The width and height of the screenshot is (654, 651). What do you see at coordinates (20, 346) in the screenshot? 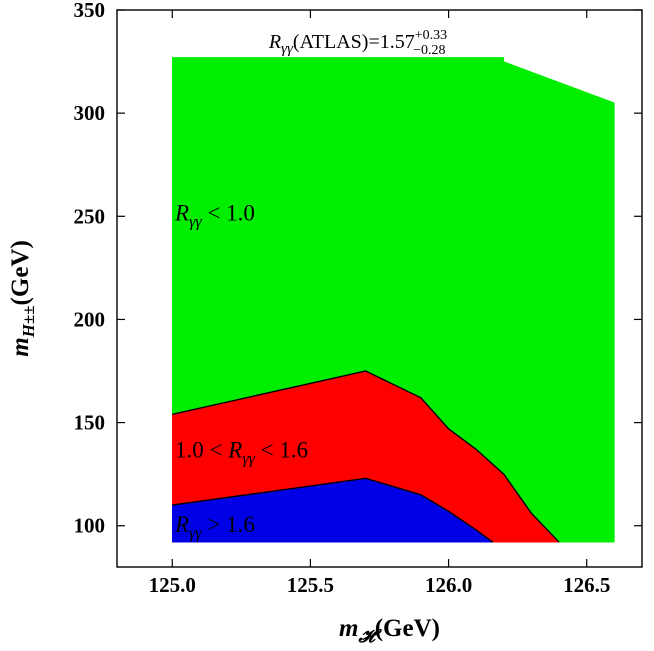
I see `y-axis-label-m: m` at bounding box center [20, 346].